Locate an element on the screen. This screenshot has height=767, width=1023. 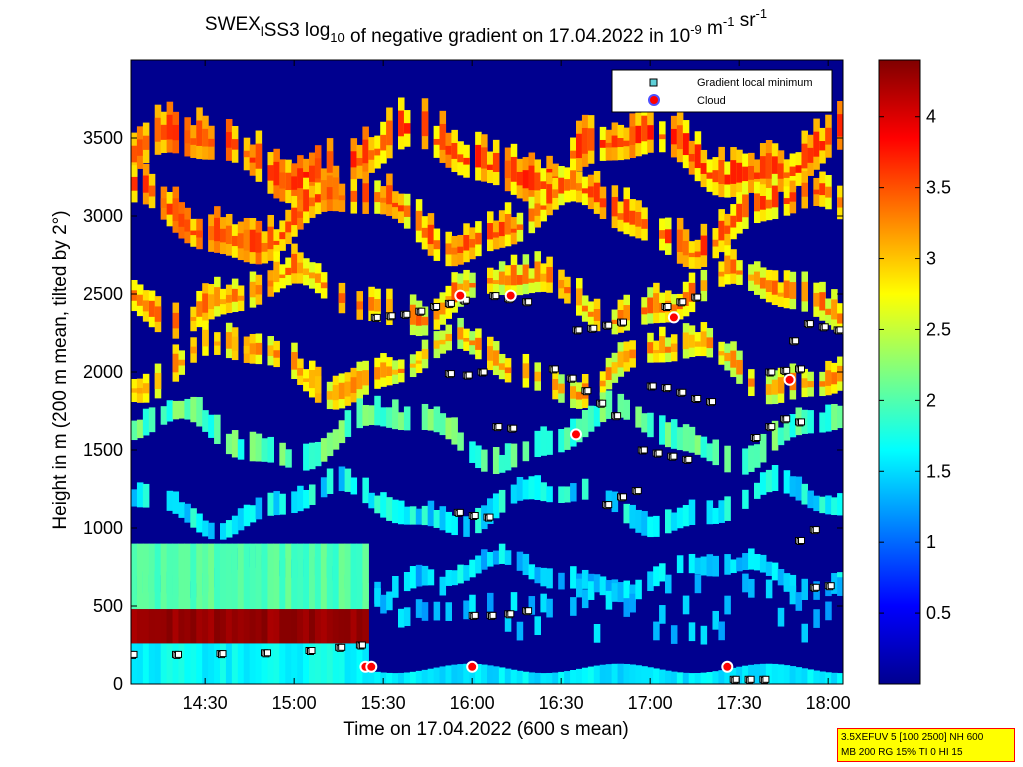
colorbar-tick-label: 3 is located at coordinates (931, 259).